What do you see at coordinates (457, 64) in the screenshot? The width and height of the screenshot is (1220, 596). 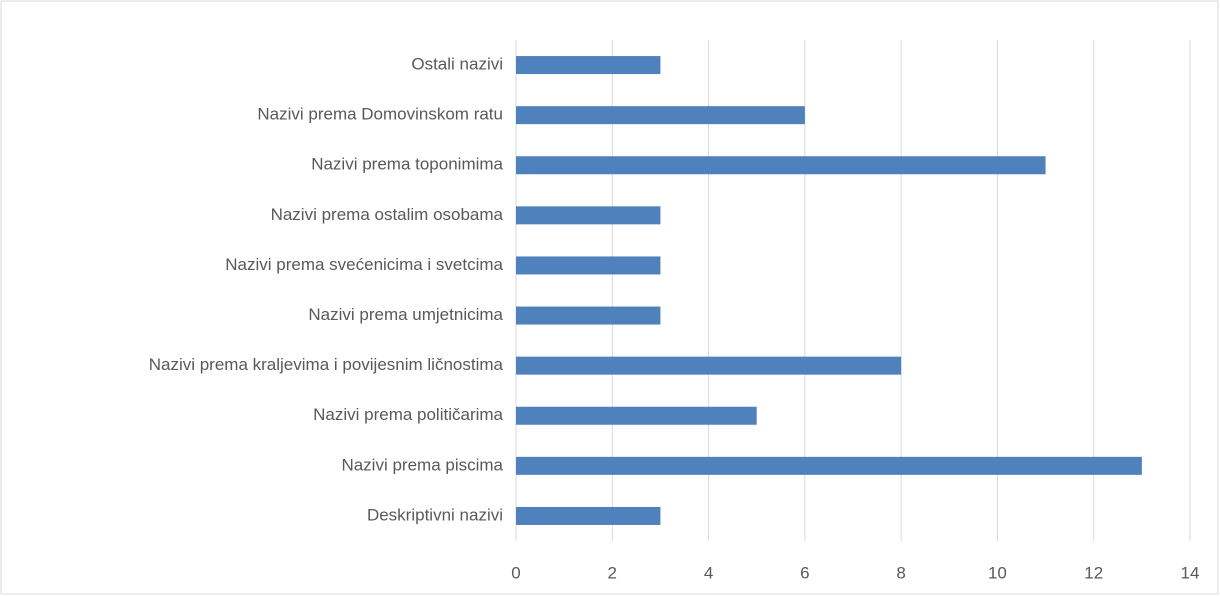 I see `y-tick-label: Ostali nazivi` at bounding box center [457, 64].